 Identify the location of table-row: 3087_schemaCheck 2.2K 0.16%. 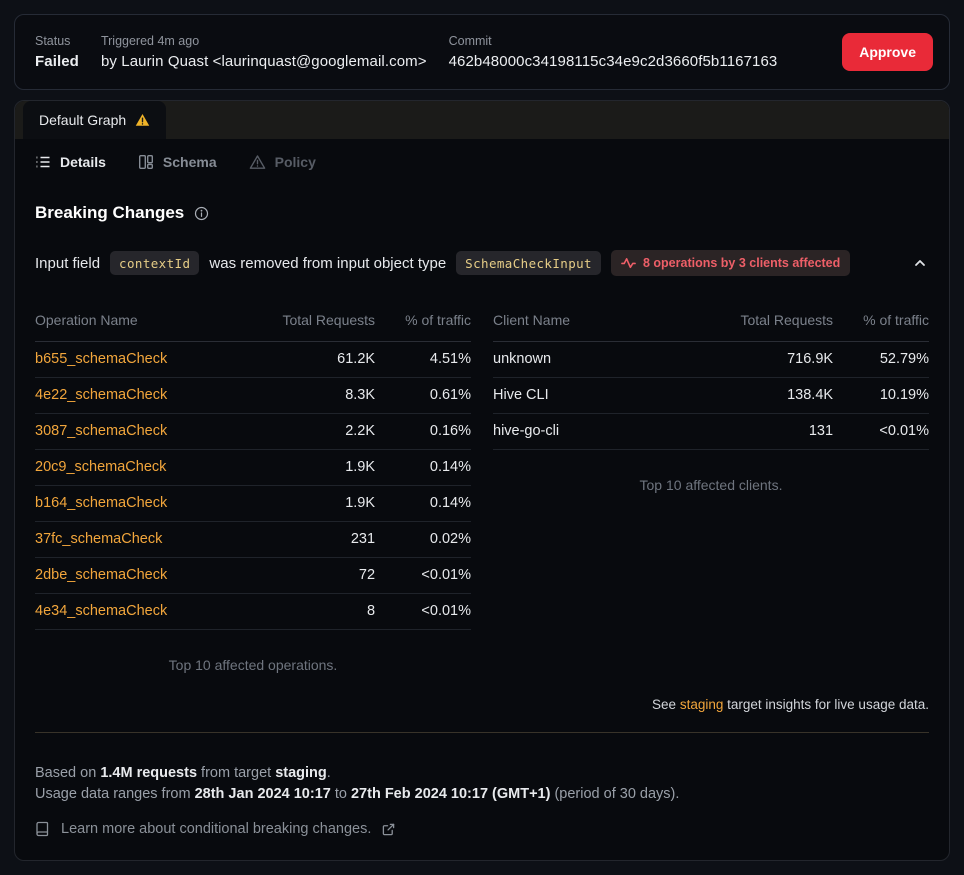
(253, 431).